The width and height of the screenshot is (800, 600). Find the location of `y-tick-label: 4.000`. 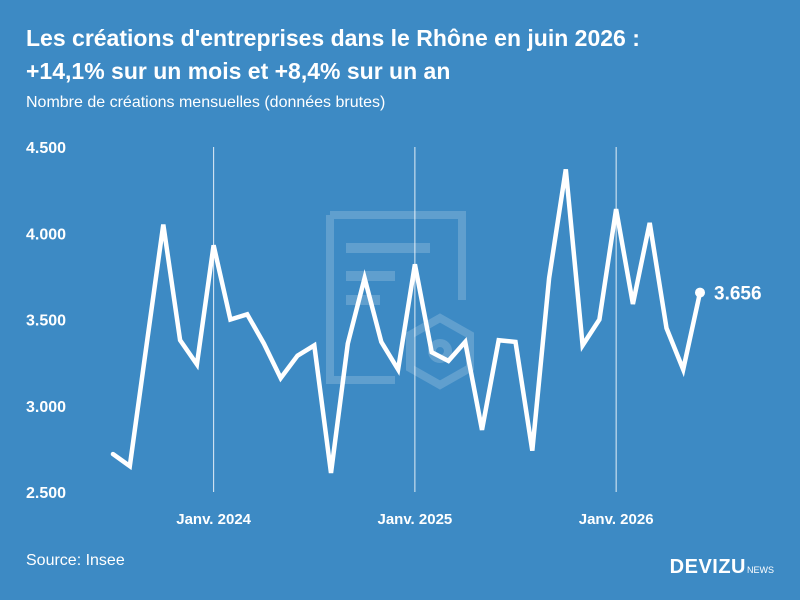

y-tick-label: 4.000 is located at coordinates (46, 234).